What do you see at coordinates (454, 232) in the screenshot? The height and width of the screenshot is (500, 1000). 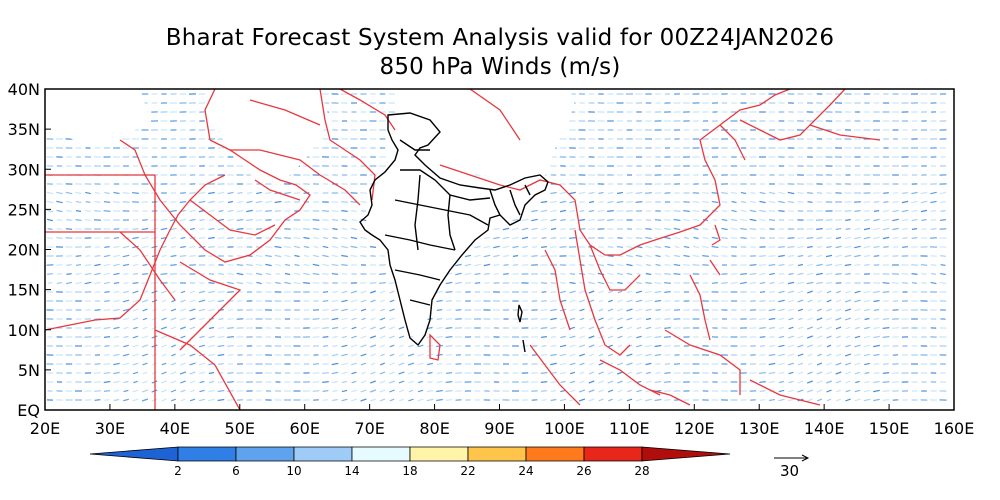 I see `india-boundary` at bounding box center [454, 232].